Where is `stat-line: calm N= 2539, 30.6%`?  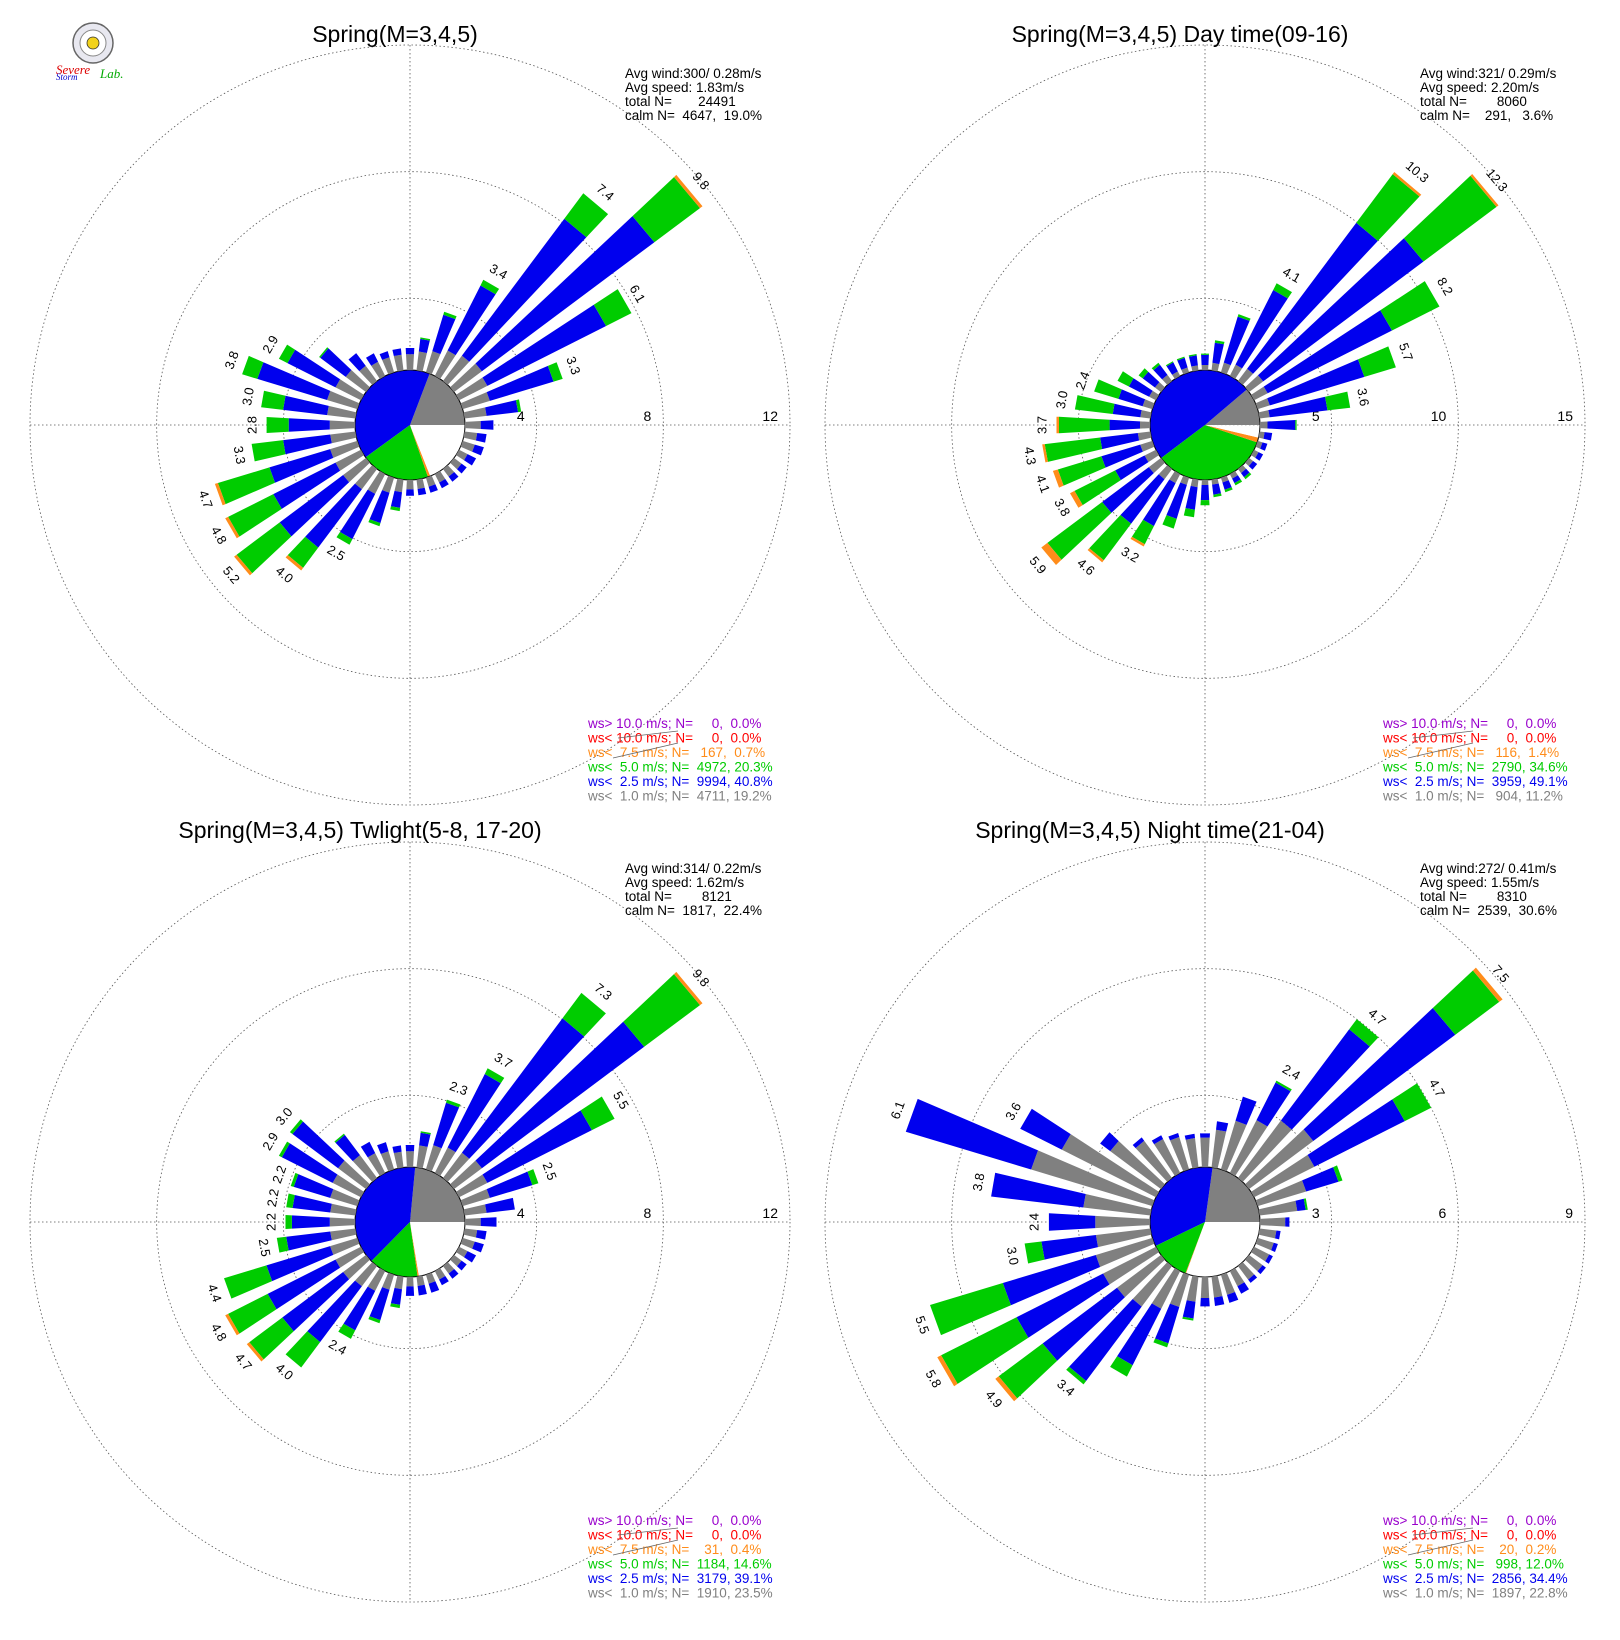 stat-line: calm N= 2539, 30.6% is located at coordinates (1488, 910).